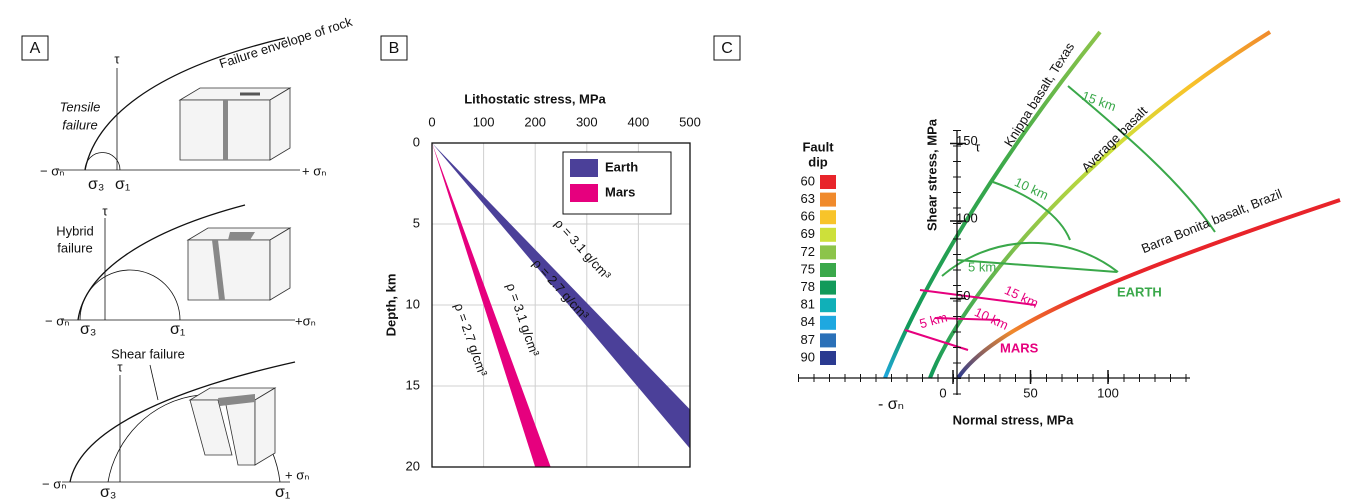 The height and width of the screenshot is (499, 1347). What do you see at coordinates (963, 295) in the screenshot?
I see `y-tick-label: 50` at bounding box center [963, 295].